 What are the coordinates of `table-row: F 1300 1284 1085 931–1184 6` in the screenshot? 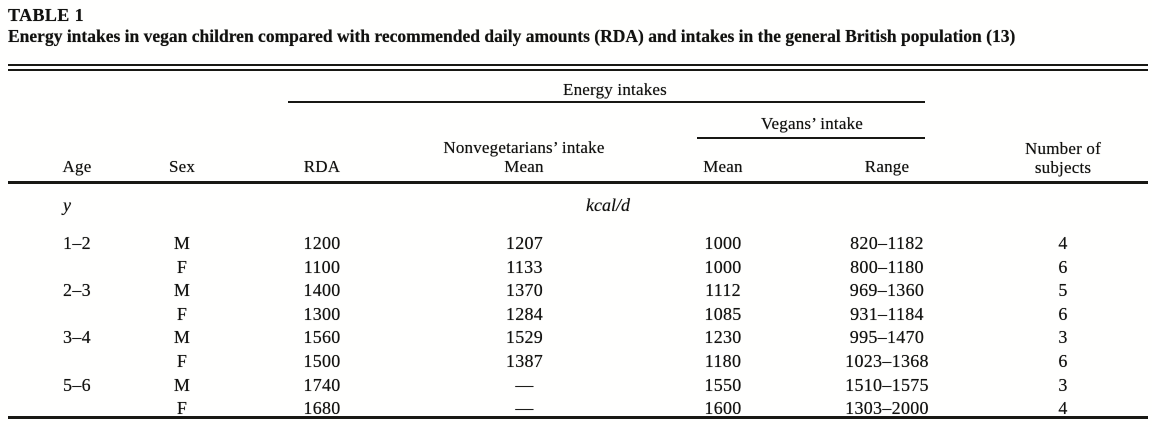 It's located at (576, 315).